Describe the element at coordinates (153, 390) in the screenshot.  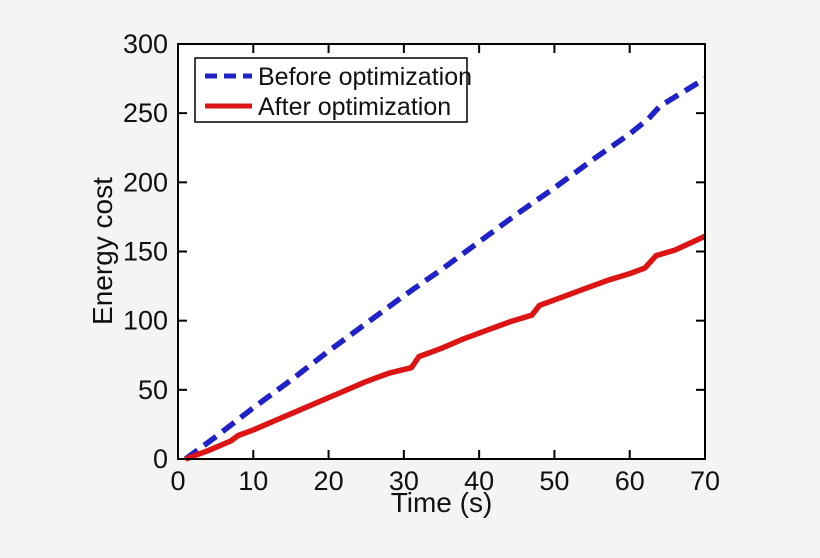
I see `y-tick-label: 50` at that location.